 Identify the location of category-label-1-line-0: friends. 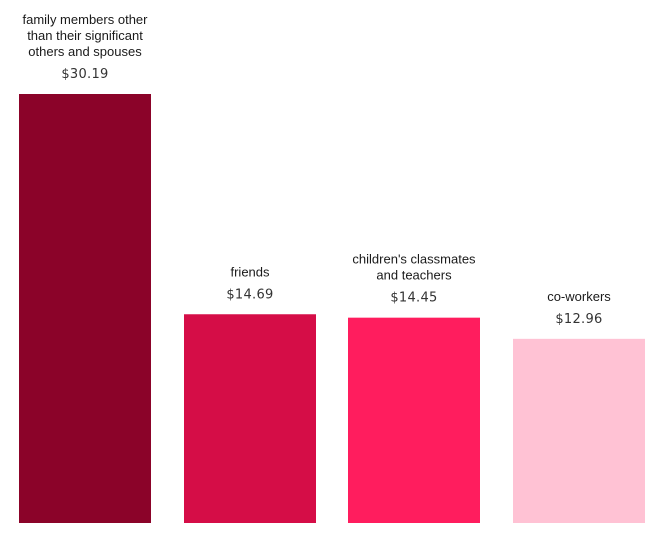
(250, 271).